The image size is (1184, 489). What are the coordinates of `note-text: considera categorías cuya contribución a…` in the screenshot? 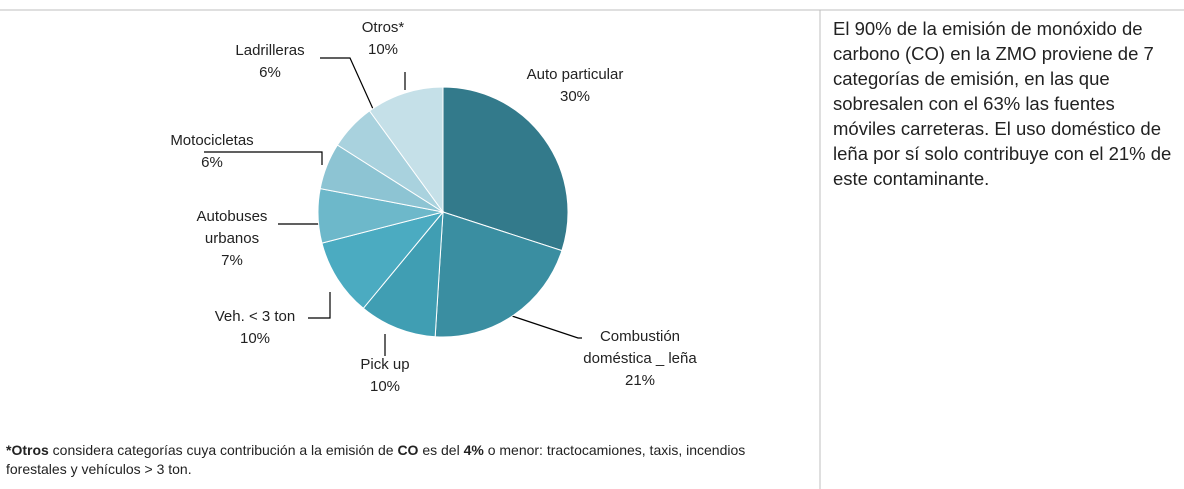 It's located at (223, 450).